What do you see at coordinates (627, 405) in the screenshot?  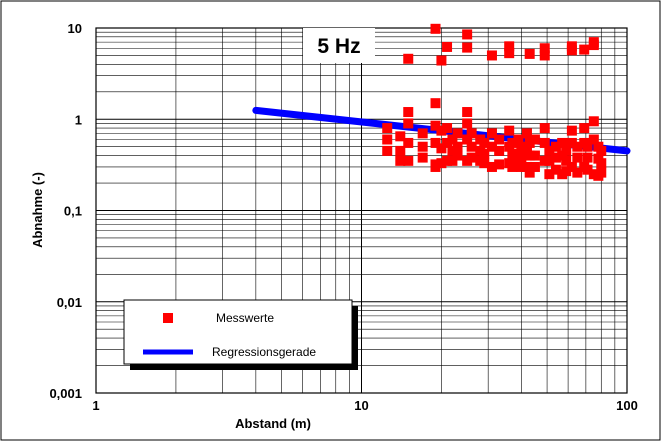 I see `x-tick-label: 100` at bounding box center [627, 405].